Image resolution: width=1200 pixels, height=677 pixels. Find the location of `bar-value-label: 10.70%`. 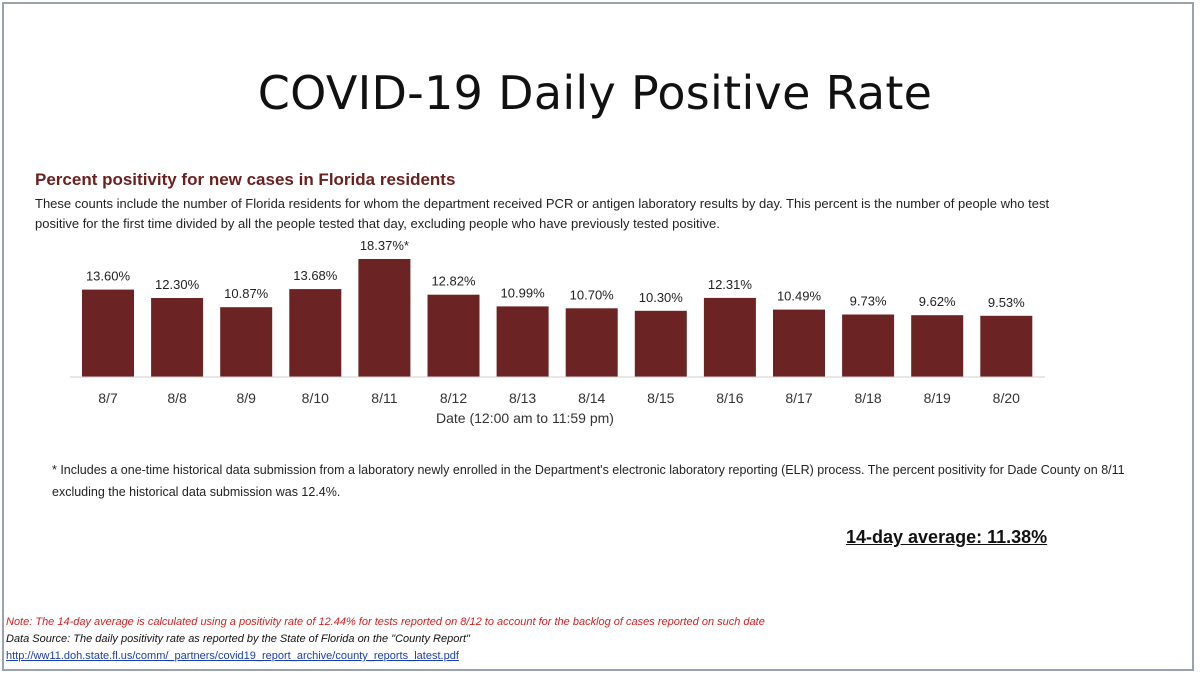

bar-value-label: 10.70% is located at coordinates (592, 294).